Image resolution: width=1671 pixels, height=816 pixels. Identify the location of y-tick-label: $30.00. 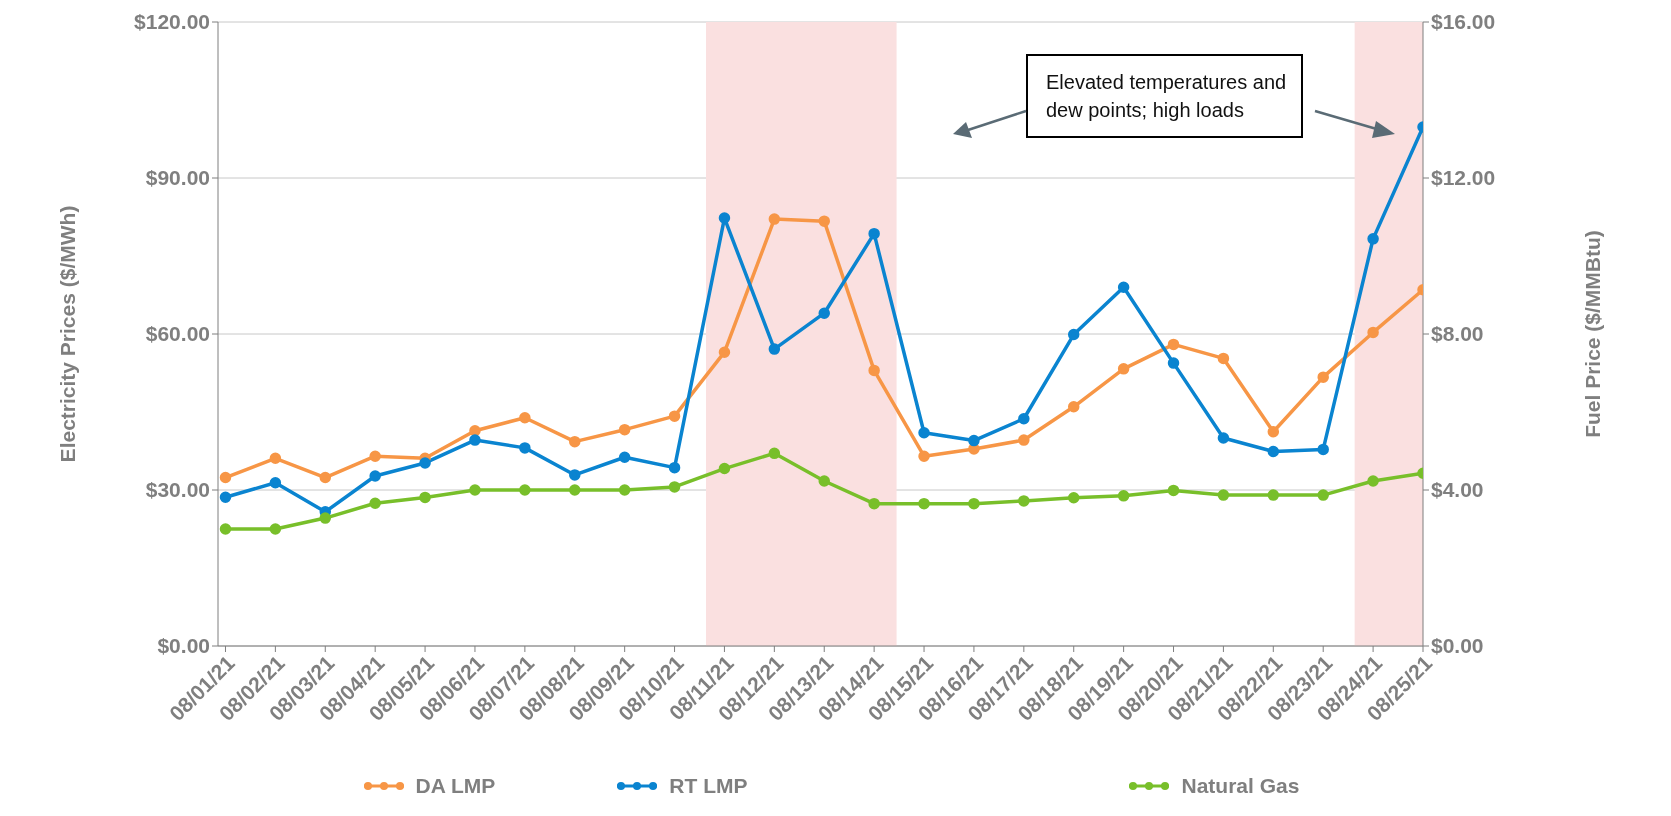
(177, 490).